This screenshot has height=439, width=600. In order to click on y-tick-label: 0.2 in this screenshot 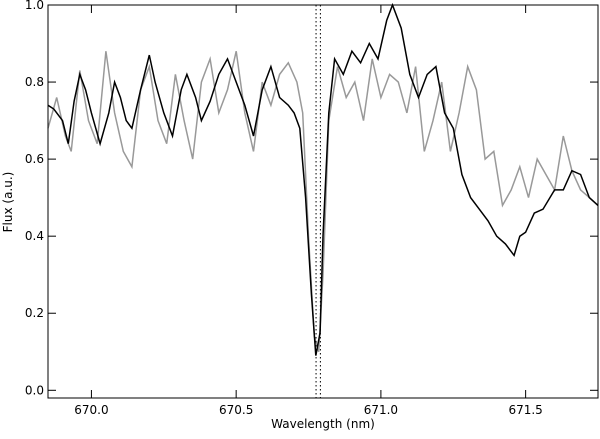, I will do `click(34, 313)`.